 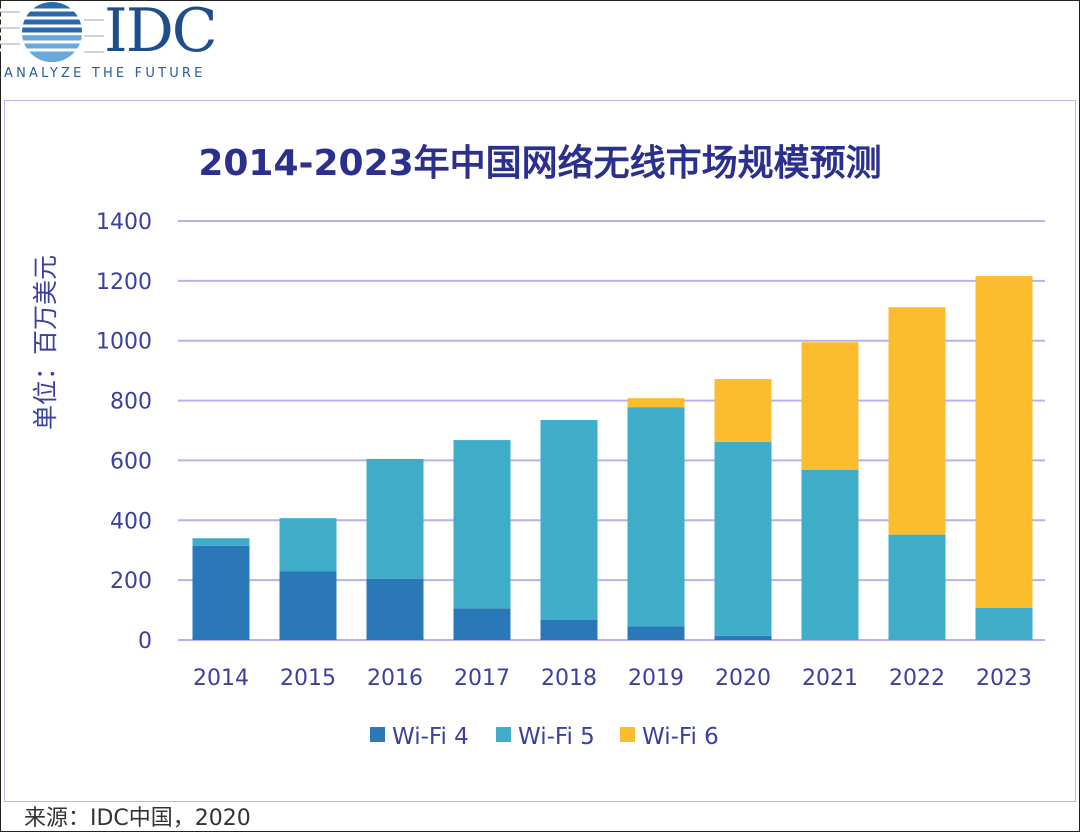 What do you see at coordinates (917, 678) in the screenshot?
I see `x-tick-label: 2022` at bounding box center [917, 678].